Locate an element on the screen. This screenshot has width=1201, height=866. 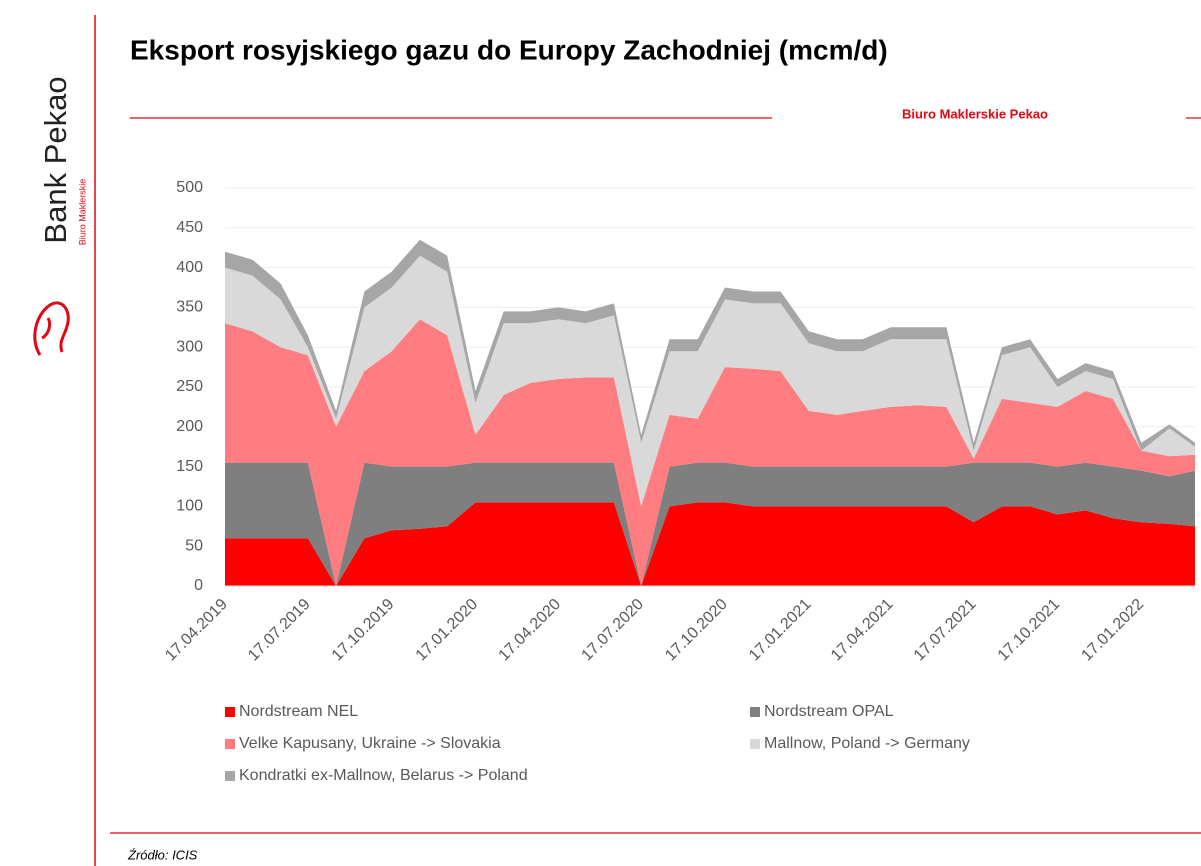
x-tick-label: 17.10.2019 is located at coordinates (363, 630).